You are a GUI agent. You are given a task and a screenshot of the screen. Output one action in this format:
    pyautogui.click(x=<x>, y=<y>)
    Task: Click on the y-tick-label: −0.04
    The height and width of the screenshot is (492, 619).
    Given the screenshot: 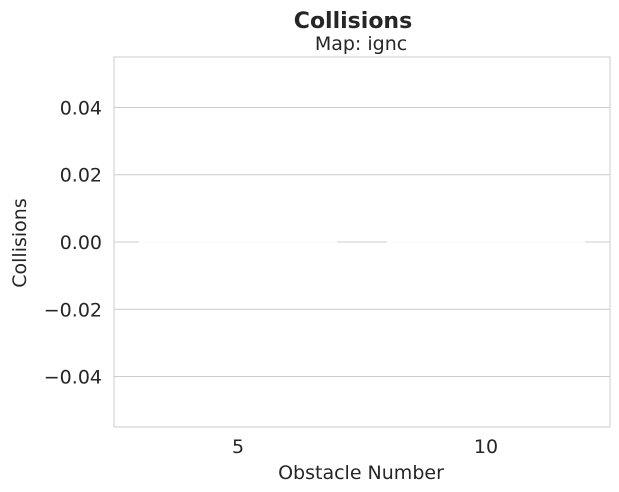 What is the action you would take?
    pyautogui.click(x=73, y=378)
    